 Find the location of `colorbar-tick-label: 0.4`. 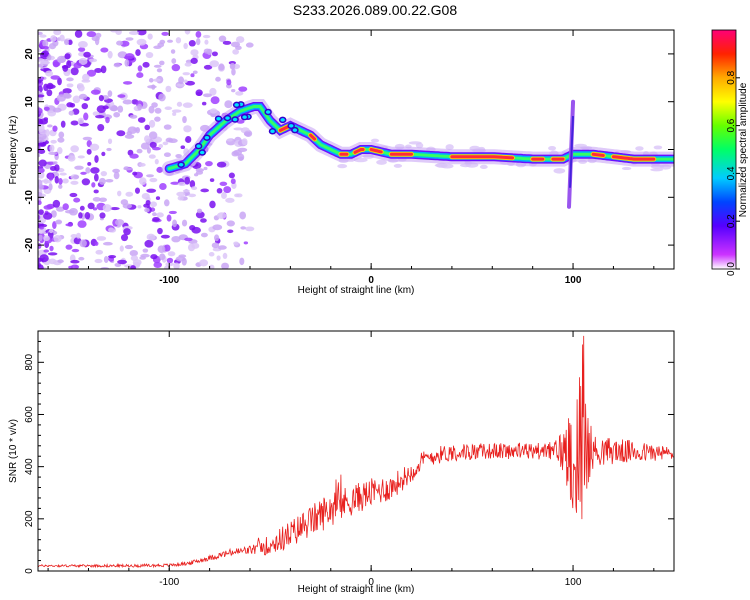

colorbar-tick-label: 0.4 is located at coordinates (731, 173).